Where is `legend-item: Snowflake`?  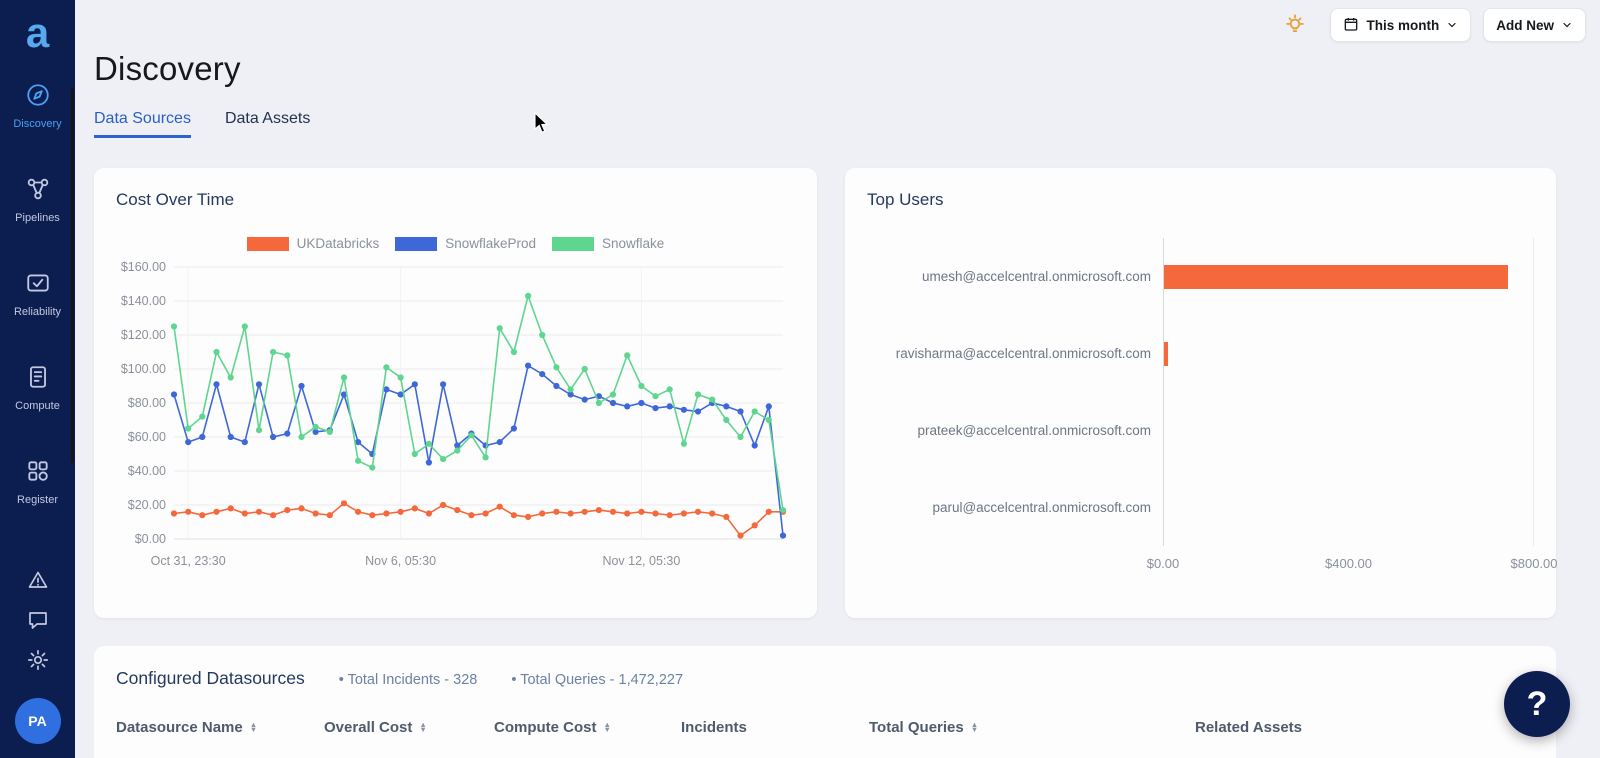 legend-item: Snowflake is located at coordinates (608, 243).